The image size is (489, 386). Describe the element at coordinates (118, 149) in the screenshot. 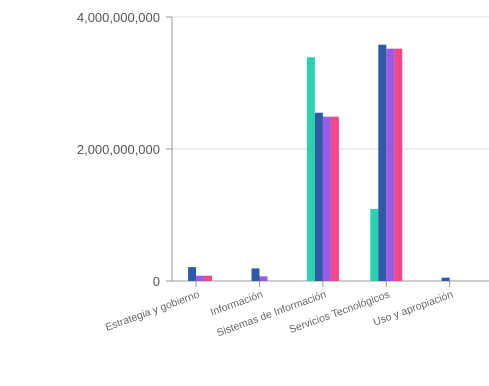

I see `y-tick-label: 2,000,000,000` at that location.